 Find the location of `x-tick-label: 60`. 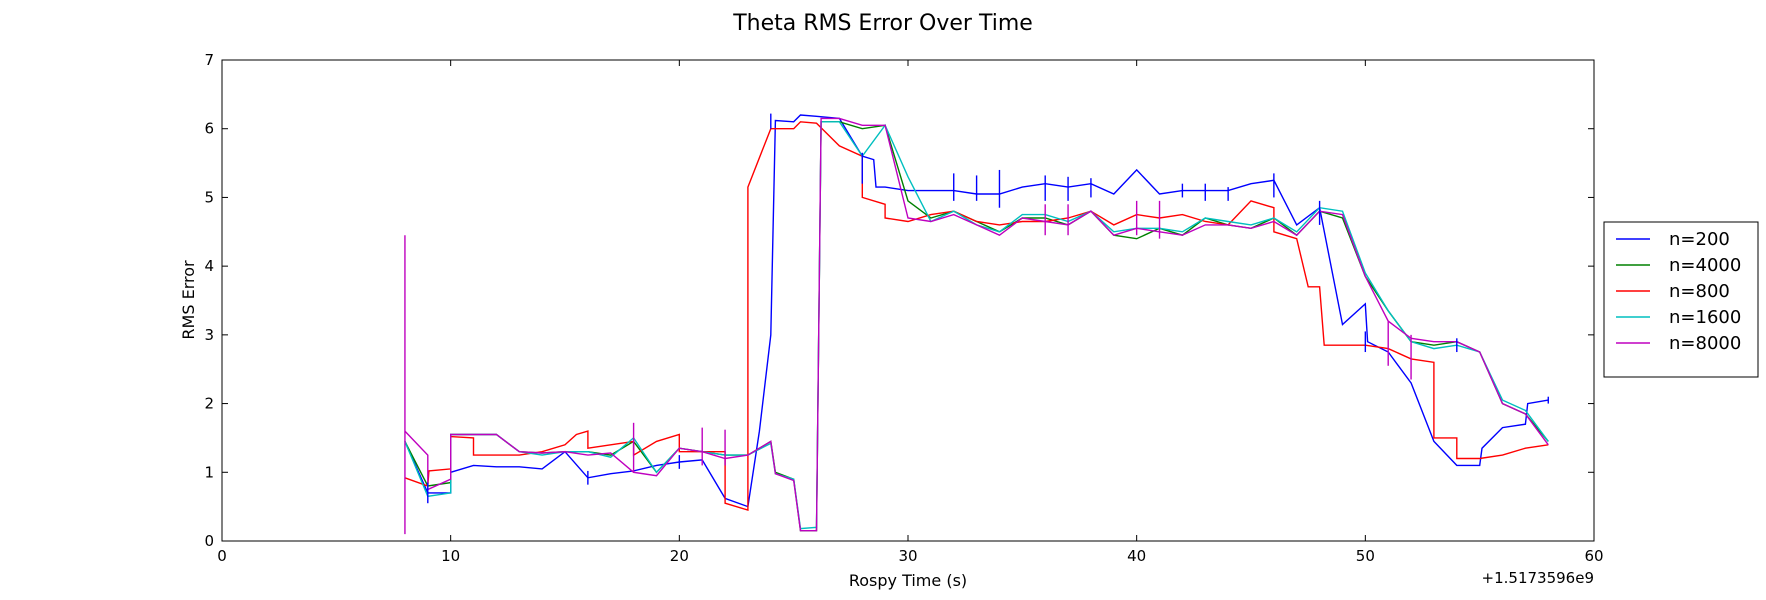

x-tick-label: 60 is located at coordinates (1593, 556).